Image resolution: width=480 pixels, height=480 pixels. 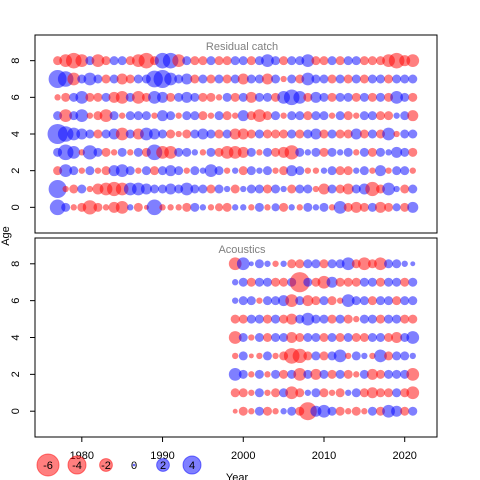 I want to click on x-tick-label: 2020, so click(x=404, y=456).